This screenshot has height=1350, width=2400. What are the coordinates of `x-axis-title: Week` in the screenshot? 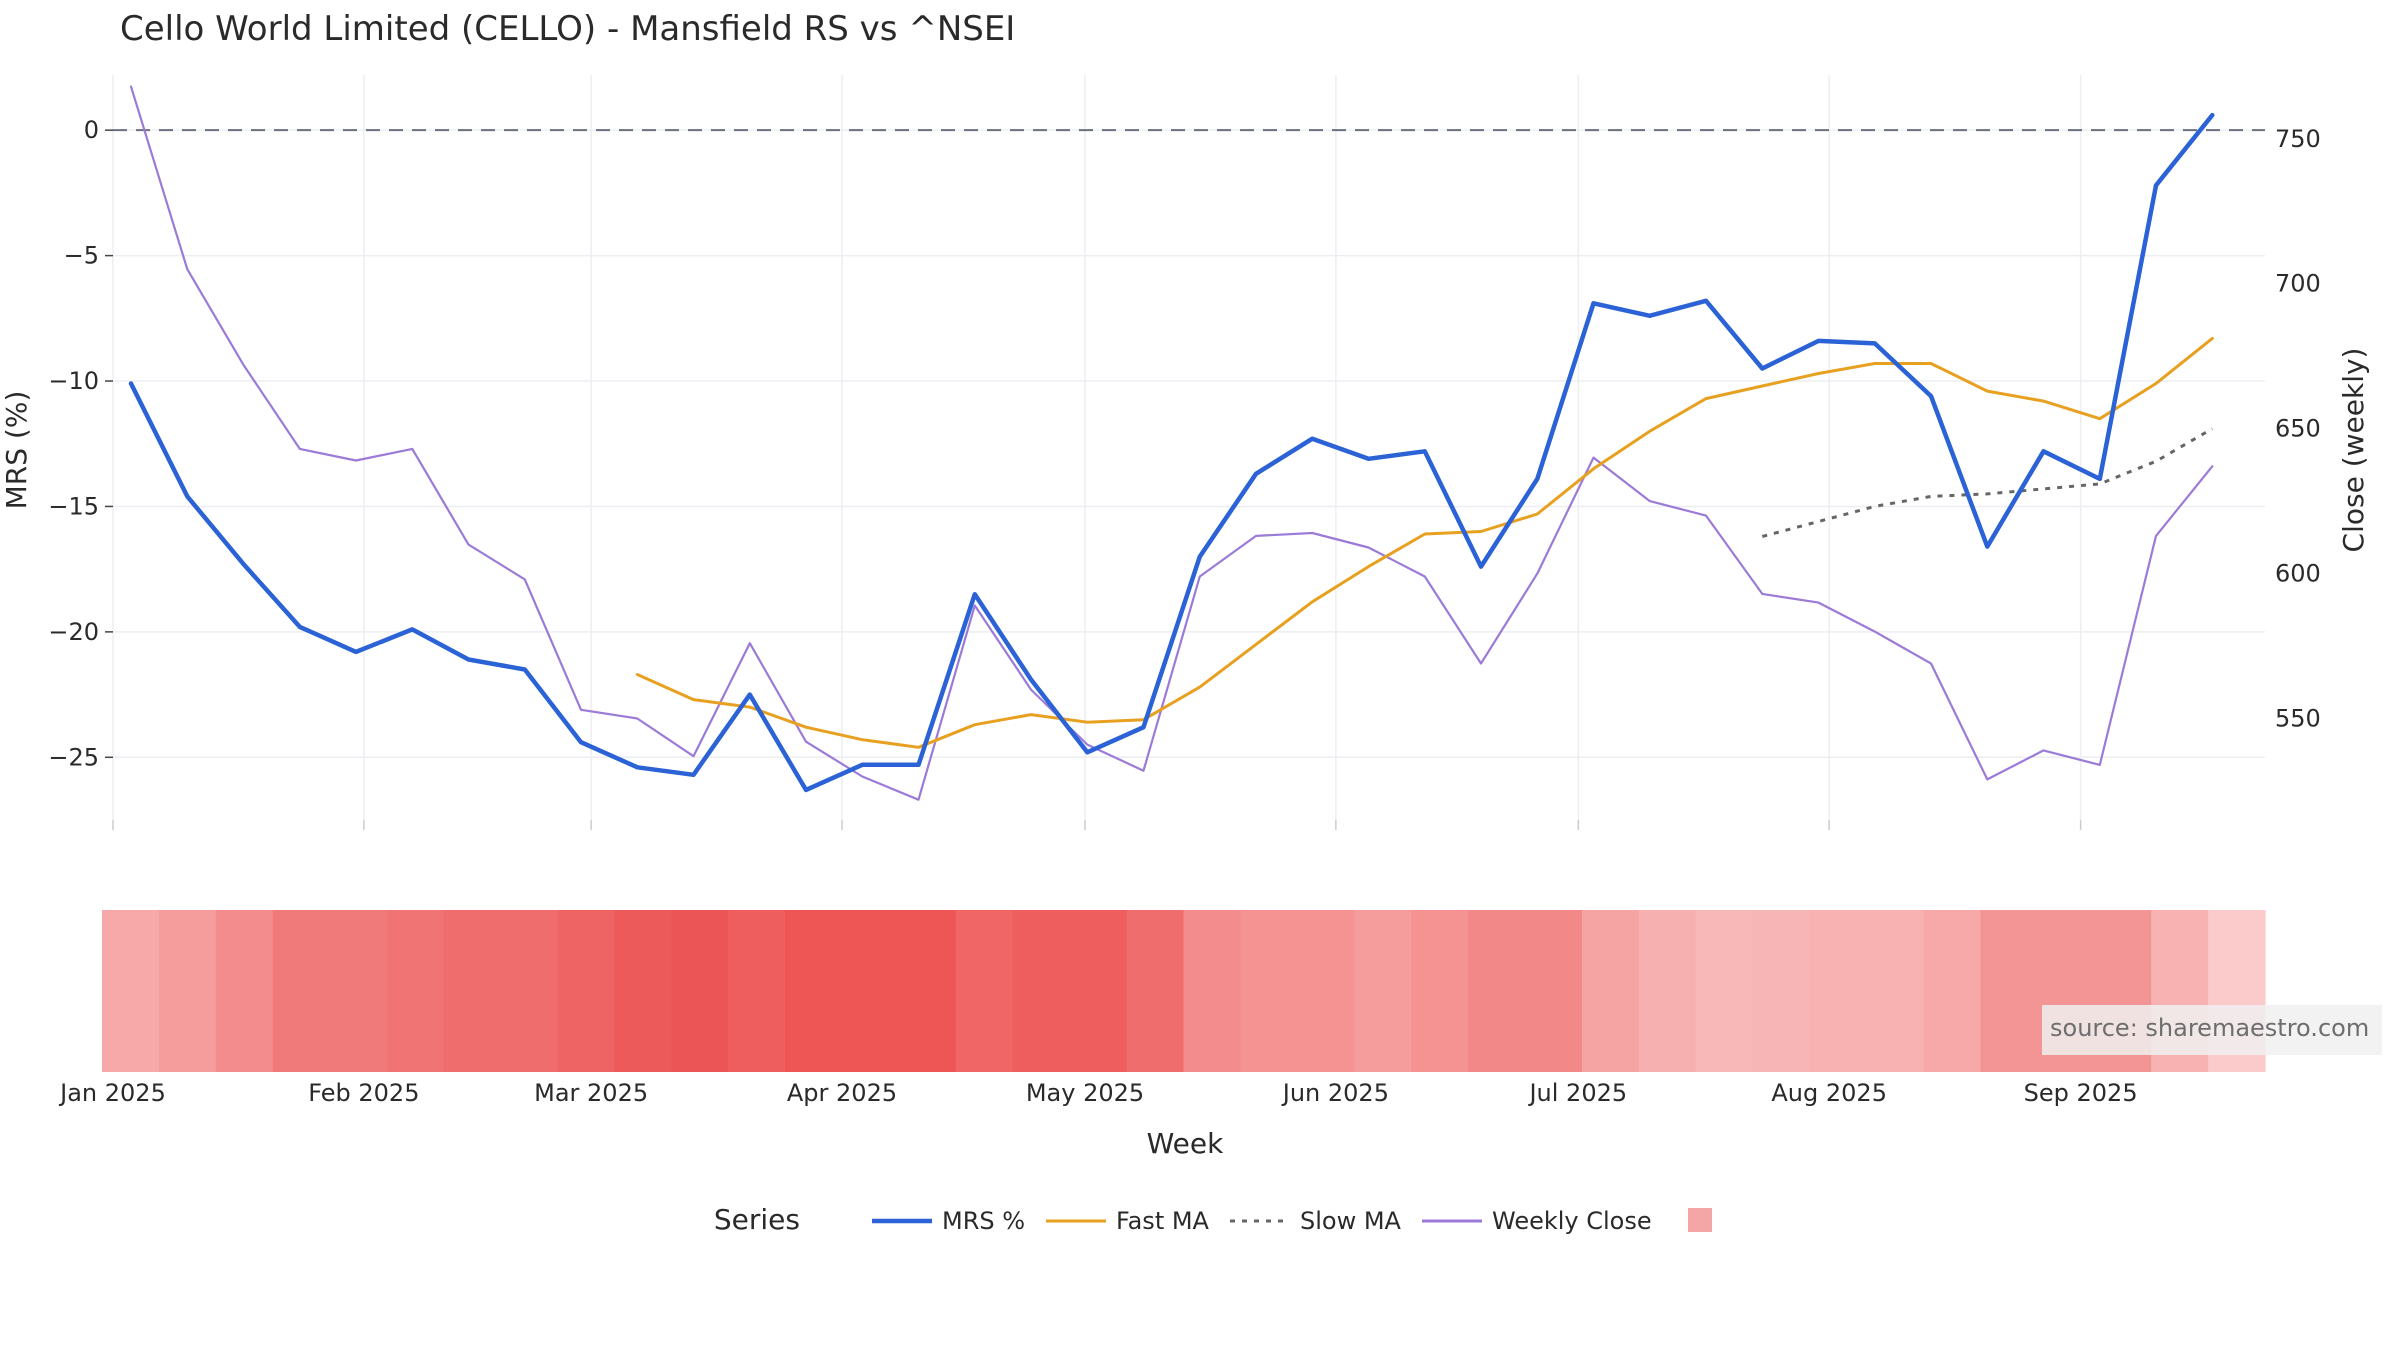 It's located at (1185, 1143).